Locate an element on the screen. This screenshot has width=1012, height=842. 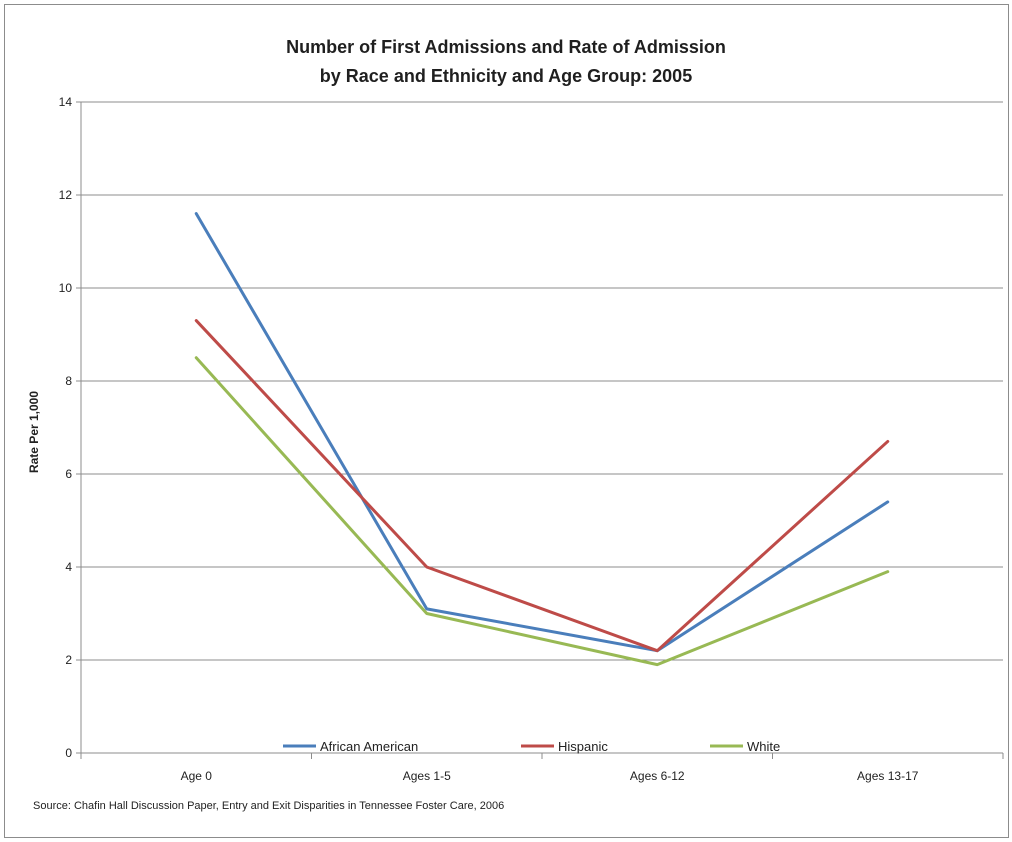
x-tick-label: Age 0 is located at coordinates (197, 776).